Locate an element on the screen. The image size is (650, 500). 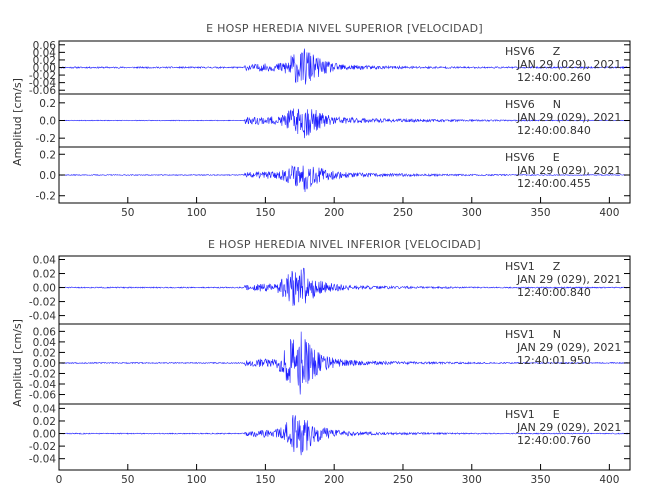
station-annotation: HSV6 N is located at coordinates (533, 104).